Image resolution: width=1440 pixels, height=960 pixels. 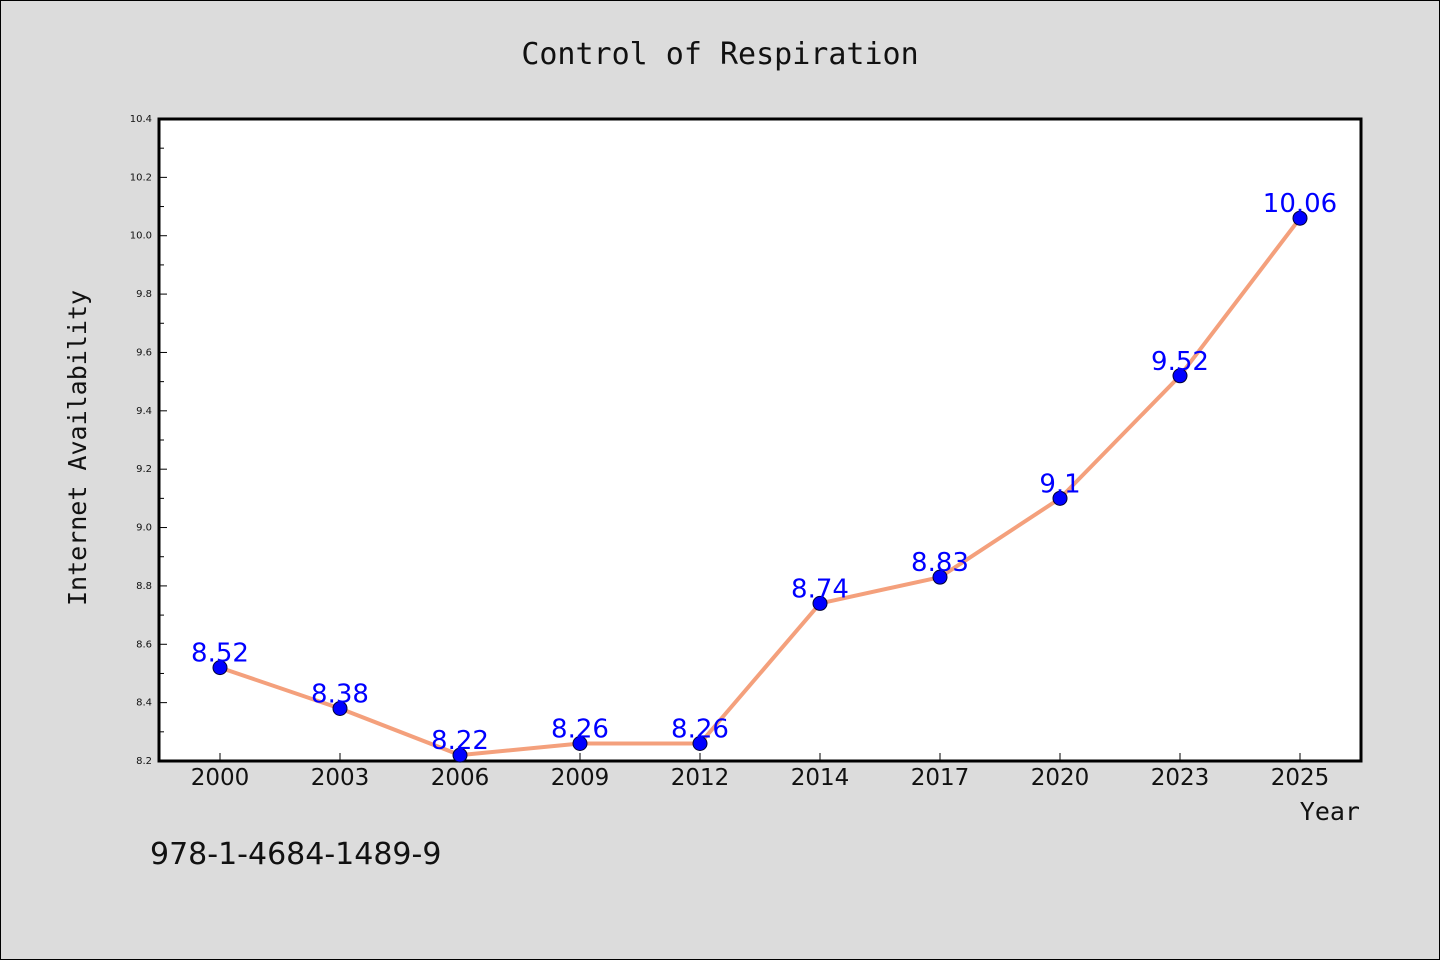 I want to click on data-label: 8.74, so click(x=820, y=589).